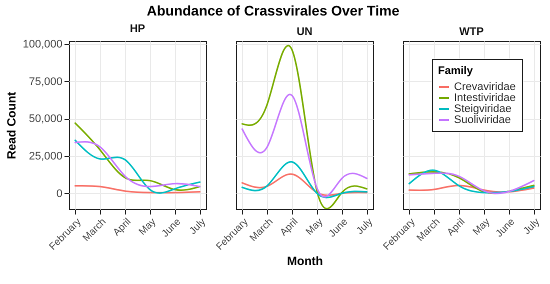  What do you see at coordinates (11, 126) in the screenshot?
I see `y-axis-title: Read Count` at bounding box center [11, 126].